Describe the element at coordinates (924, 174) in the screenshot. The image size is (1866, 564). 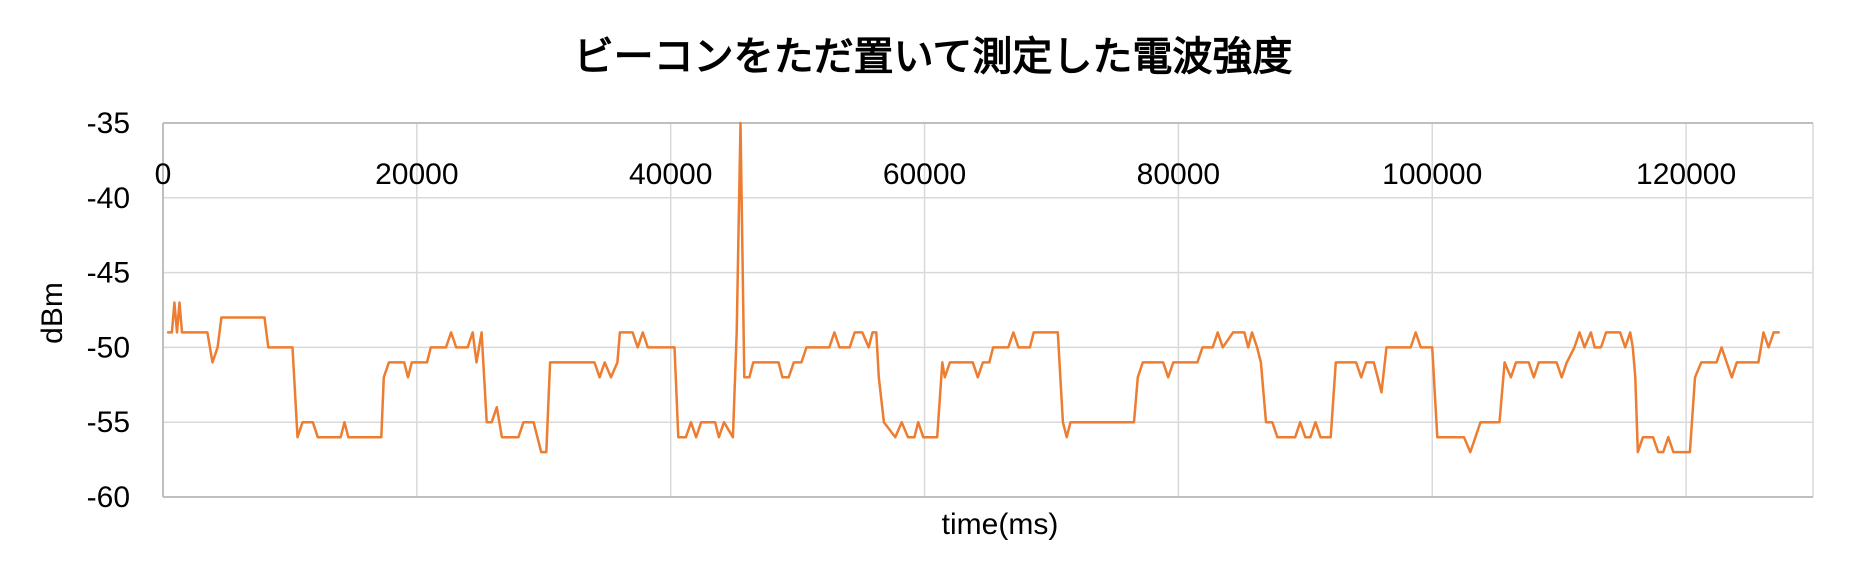
I see `x-tick-label: 60000` at that location.